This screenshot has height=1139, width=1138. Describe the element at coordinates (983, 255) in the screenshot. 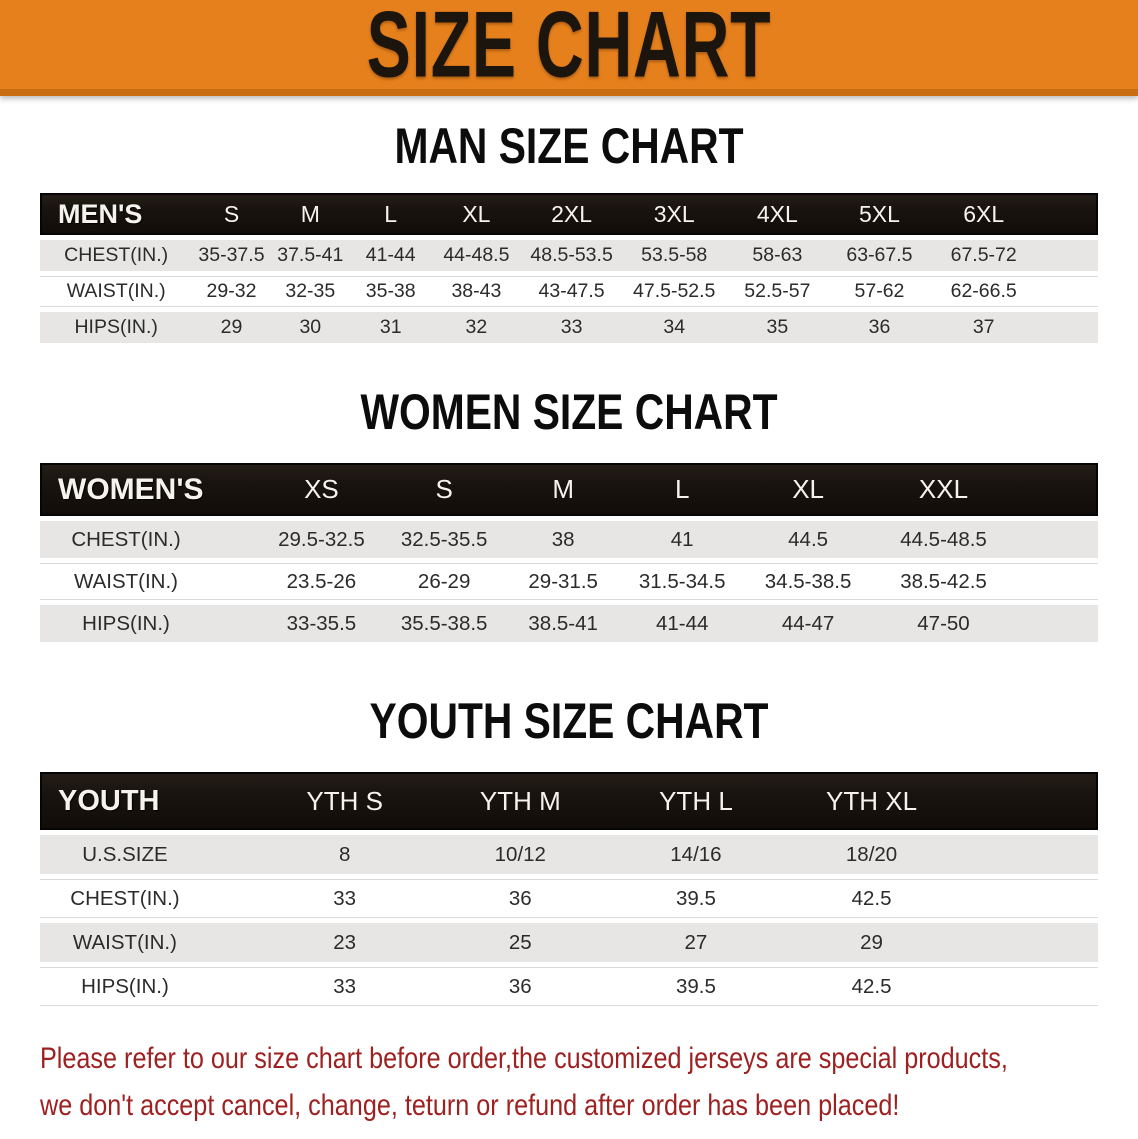

I see `size-value-cell: 67.5-72` at that location.